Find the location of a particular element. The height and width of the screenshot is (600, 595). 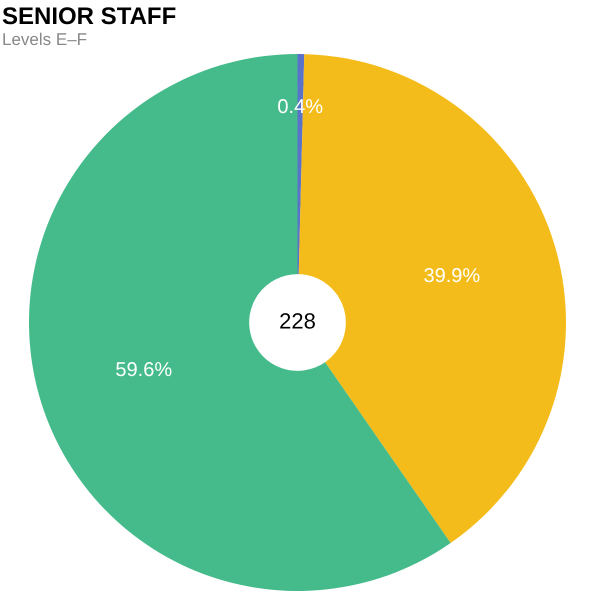

data-label: 39.9% is located at coordinates (451, 275).